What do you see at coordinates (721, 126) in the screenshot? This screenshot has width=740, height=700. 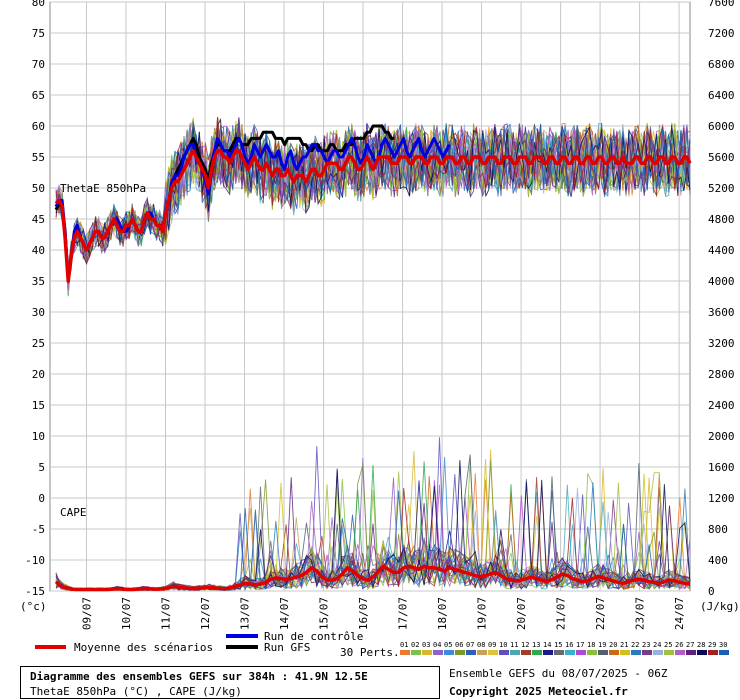 I see `right-tick-label: 6000` at bounding box center [721, 126].